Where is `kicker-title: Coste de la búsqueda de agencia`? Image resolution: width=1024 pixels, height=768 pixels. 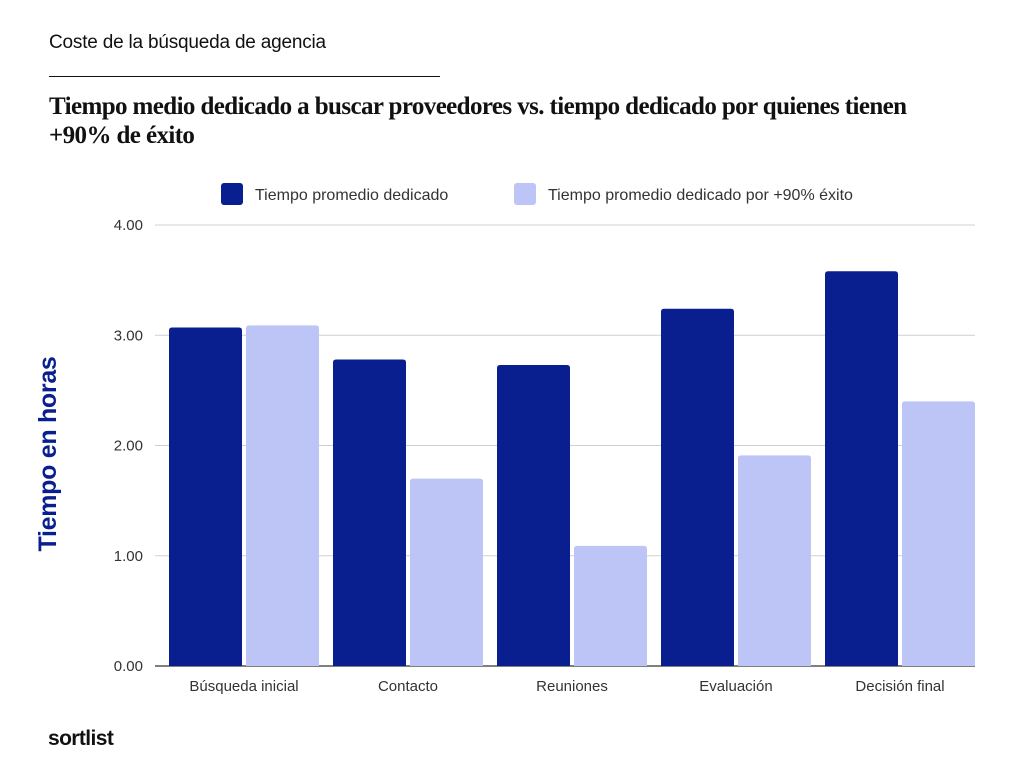 kicker-title: Coste de la búsqueda de agencia is located at coordinates (187, 42).